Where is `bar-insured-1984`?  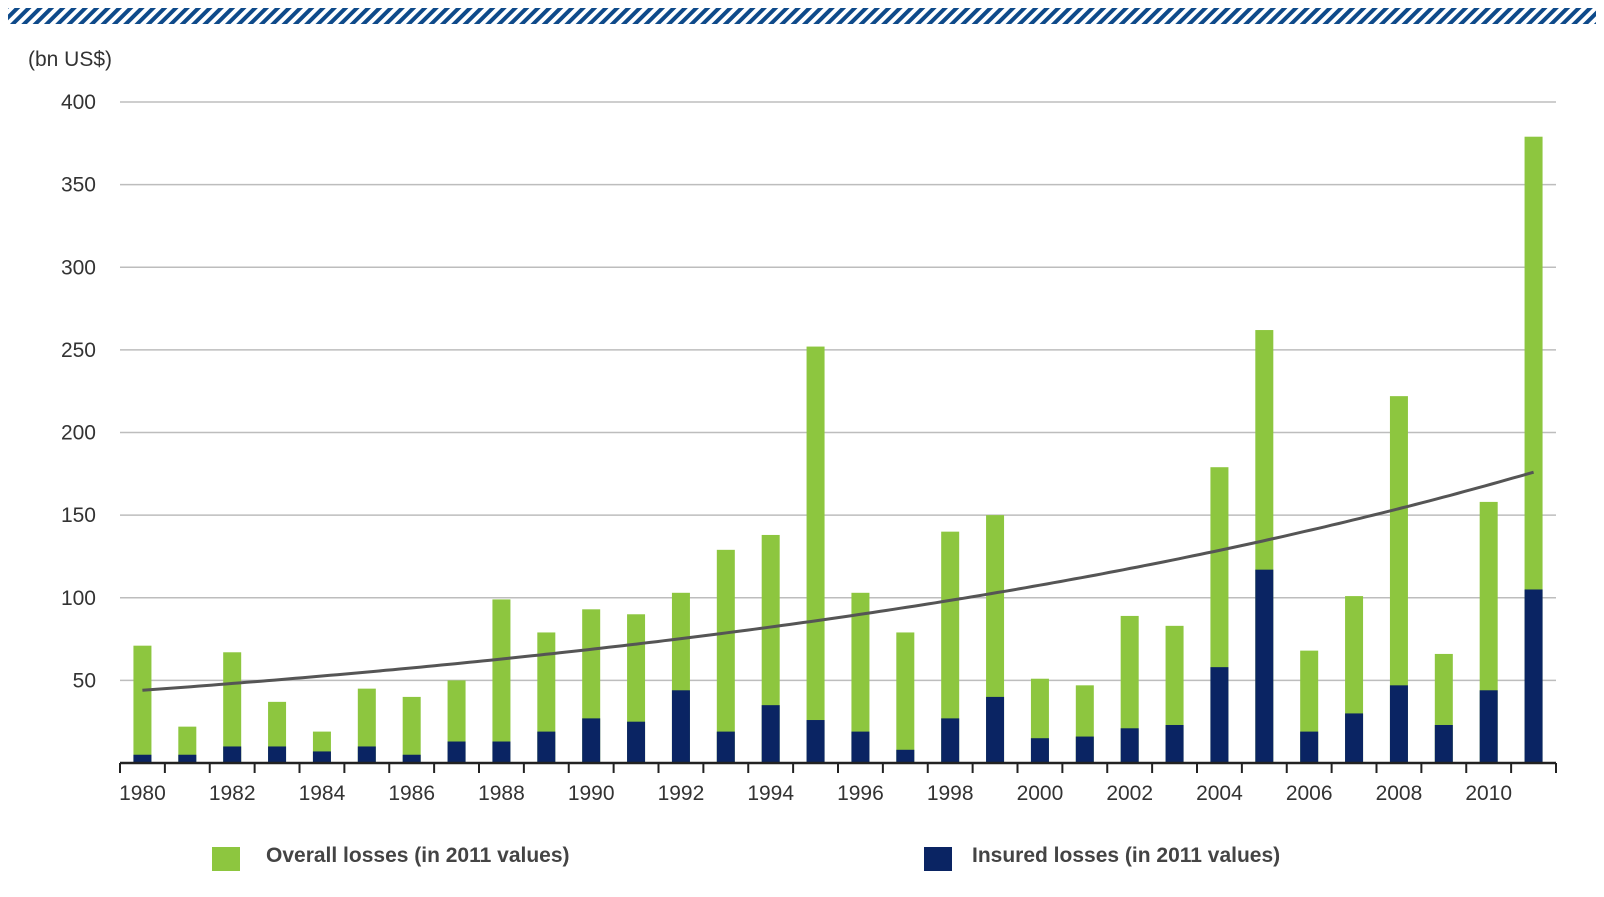 bar-insured-1984 is located at coordinates (322, 757).